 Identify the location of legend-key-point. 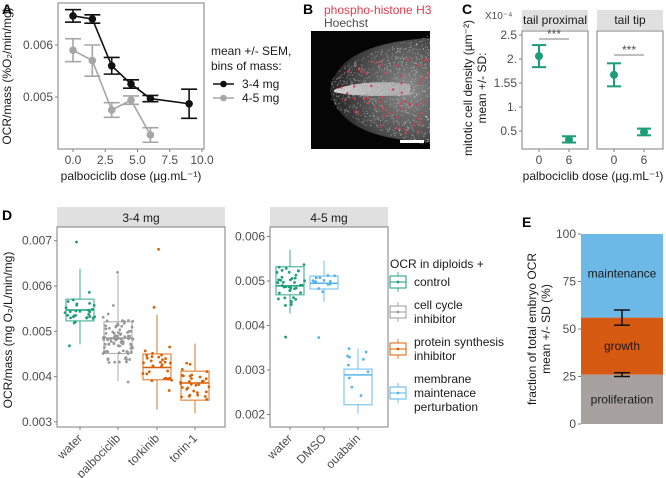
(398, 312).